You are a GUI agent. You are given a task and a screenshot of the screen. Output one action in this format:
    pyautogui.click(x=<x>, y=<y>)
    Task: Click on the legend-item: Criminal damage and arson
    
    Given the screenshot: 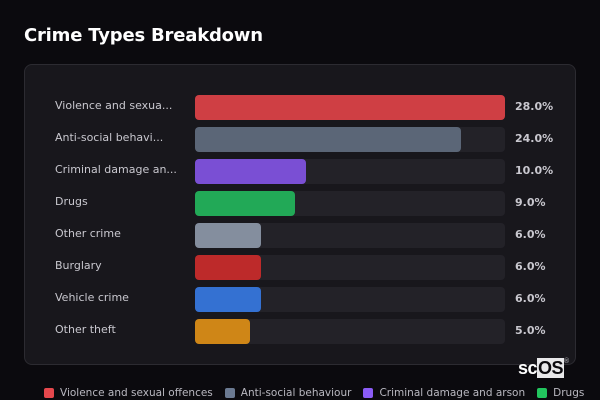 What is the action you would take?
    pyautogui.click(x=444, y=393)
    